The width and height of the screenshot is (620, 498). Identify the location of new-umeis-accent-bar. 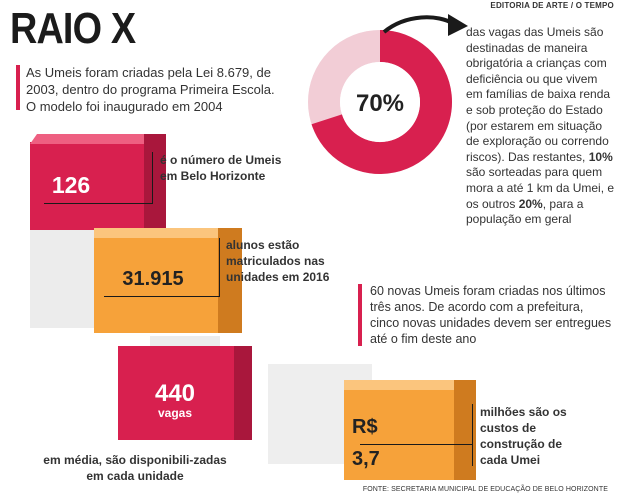
(360, 315).